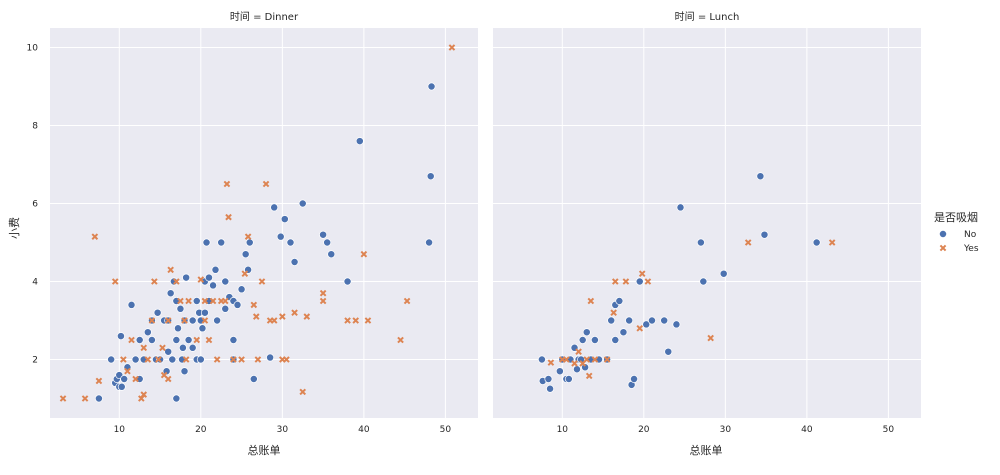 The width and height of the screenshot is (1000, 475). Describe the element at coordinates (970, 235) in the screenshot. I see `legend-label: No` at that location.